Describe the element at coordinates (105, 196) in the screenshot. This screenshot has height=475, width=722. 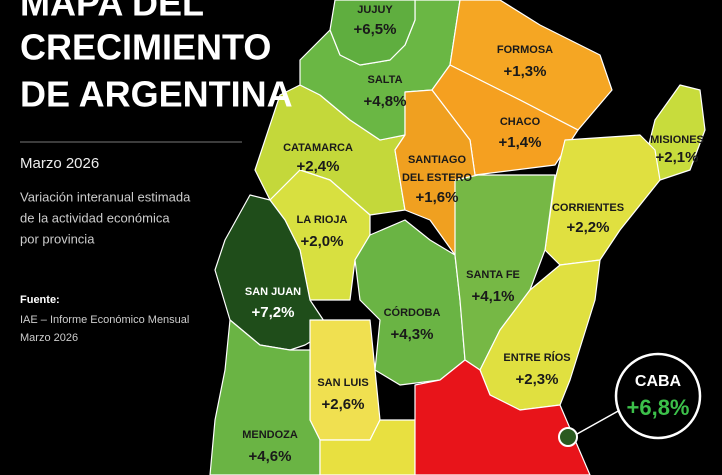
I see `description-line: Variación interanual estimada` at that location.